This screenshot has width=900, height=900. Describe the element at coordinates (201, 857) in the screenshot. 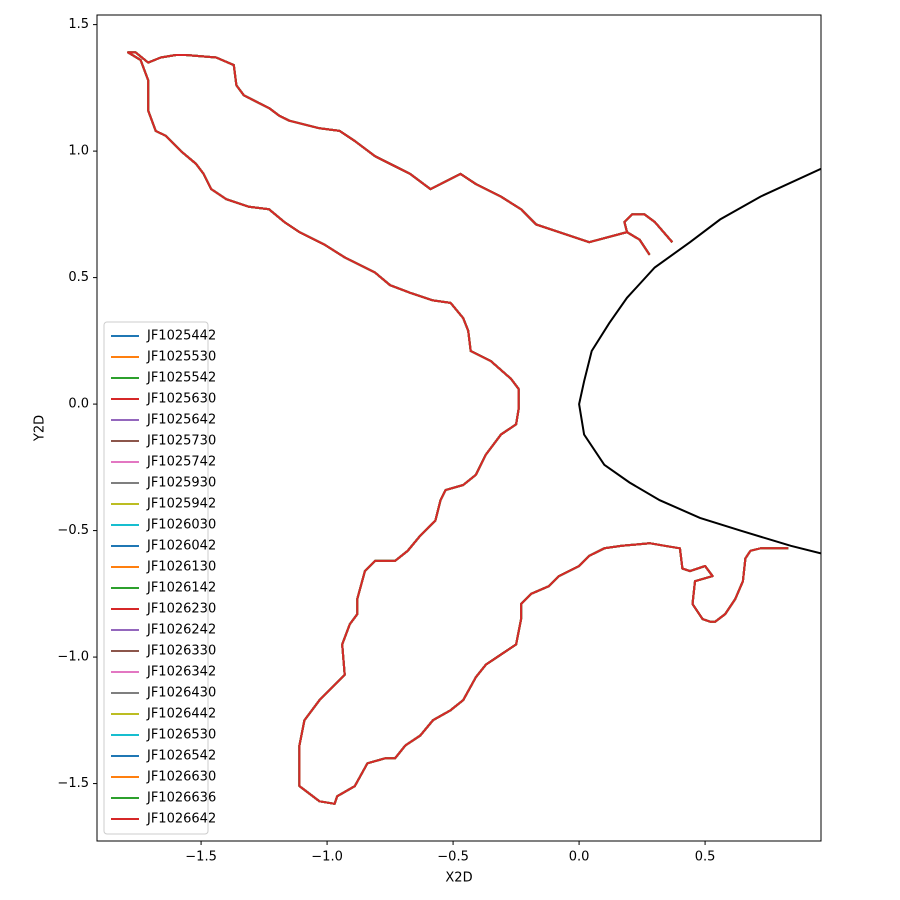

I see `x-tick-label: −1.5` at that location.